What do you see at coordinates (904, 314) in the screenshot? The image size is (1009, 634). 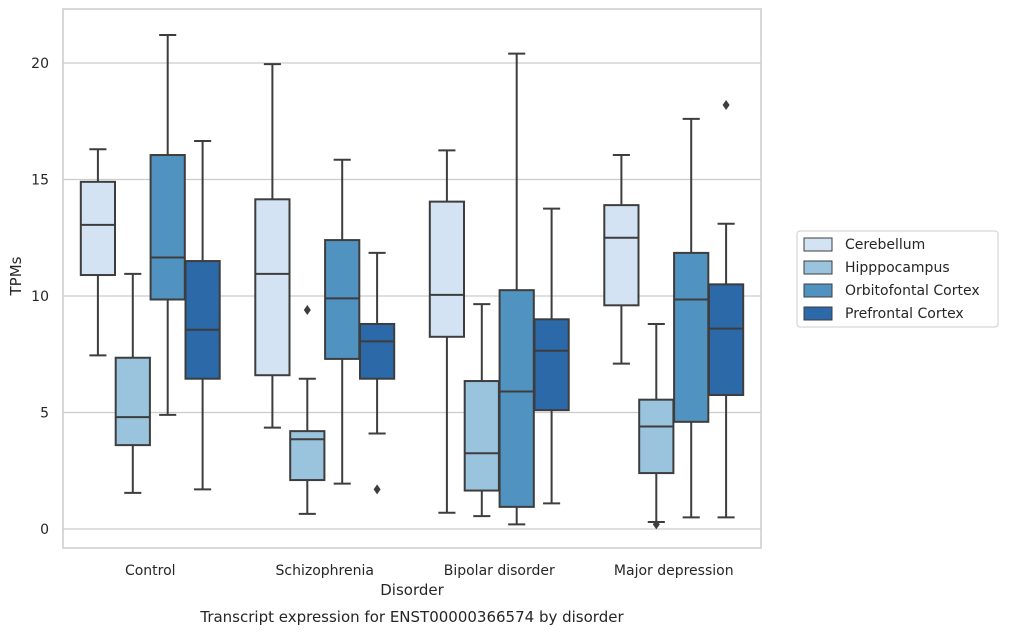 I see `legend-label: Prefrontal Cortex` at bounding box center [904, 314].